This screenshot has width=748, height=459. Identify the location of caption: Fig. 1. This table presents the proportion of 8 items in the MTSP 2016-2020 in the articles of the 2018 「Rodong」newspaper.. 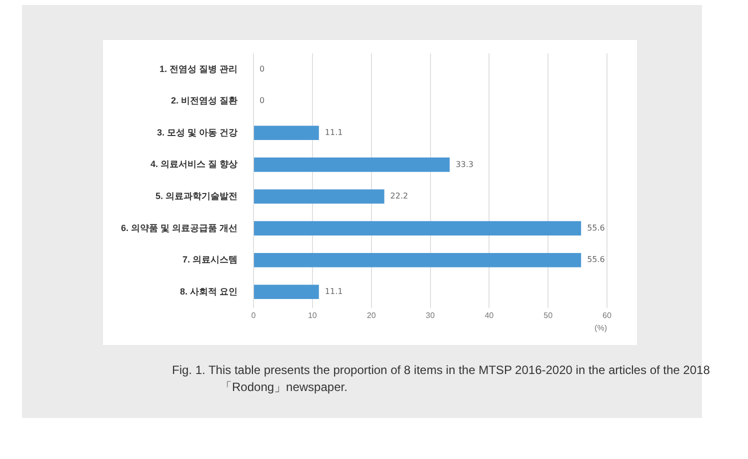
(441, 379).